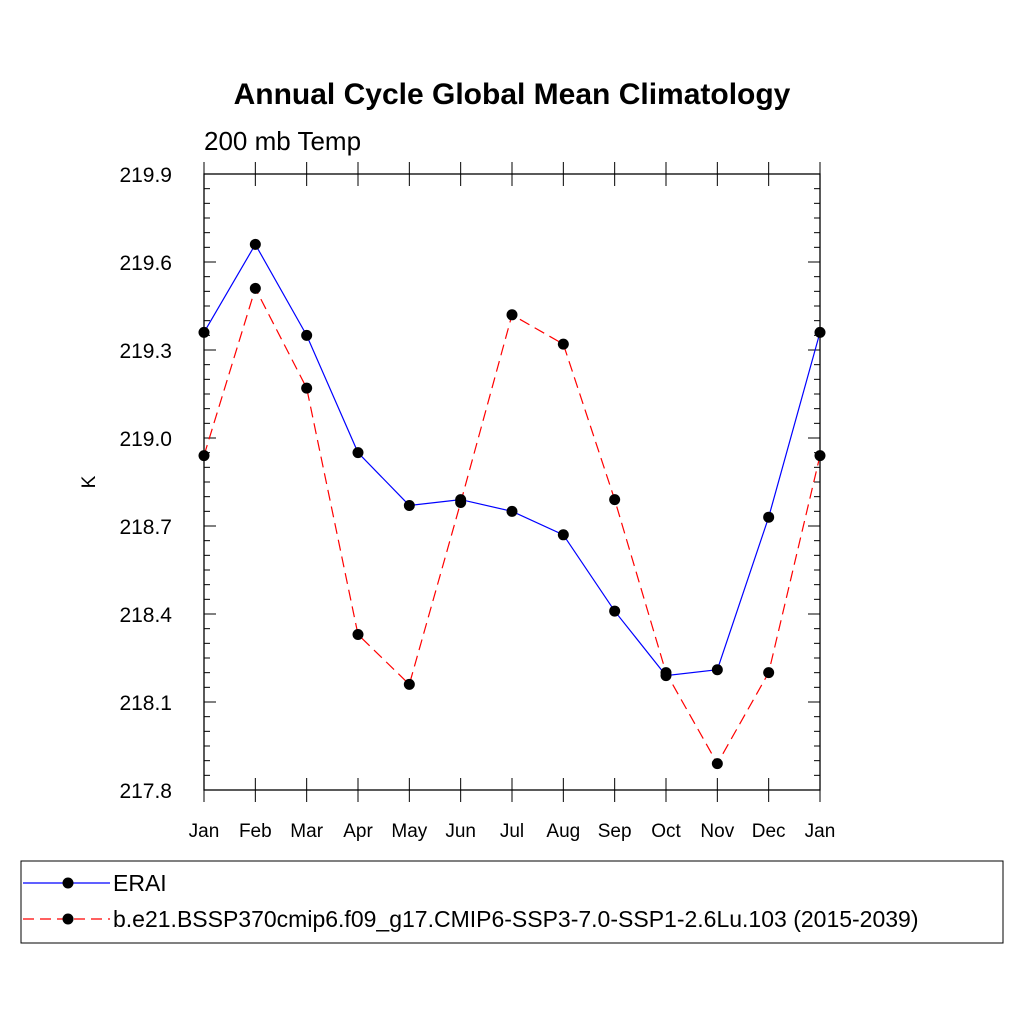 The image size is (1024, 1024). What do you see at coordinates (512, 831) in the screenshot?
I see `x-tick-label: Jul` at bounding box center [512, 831].